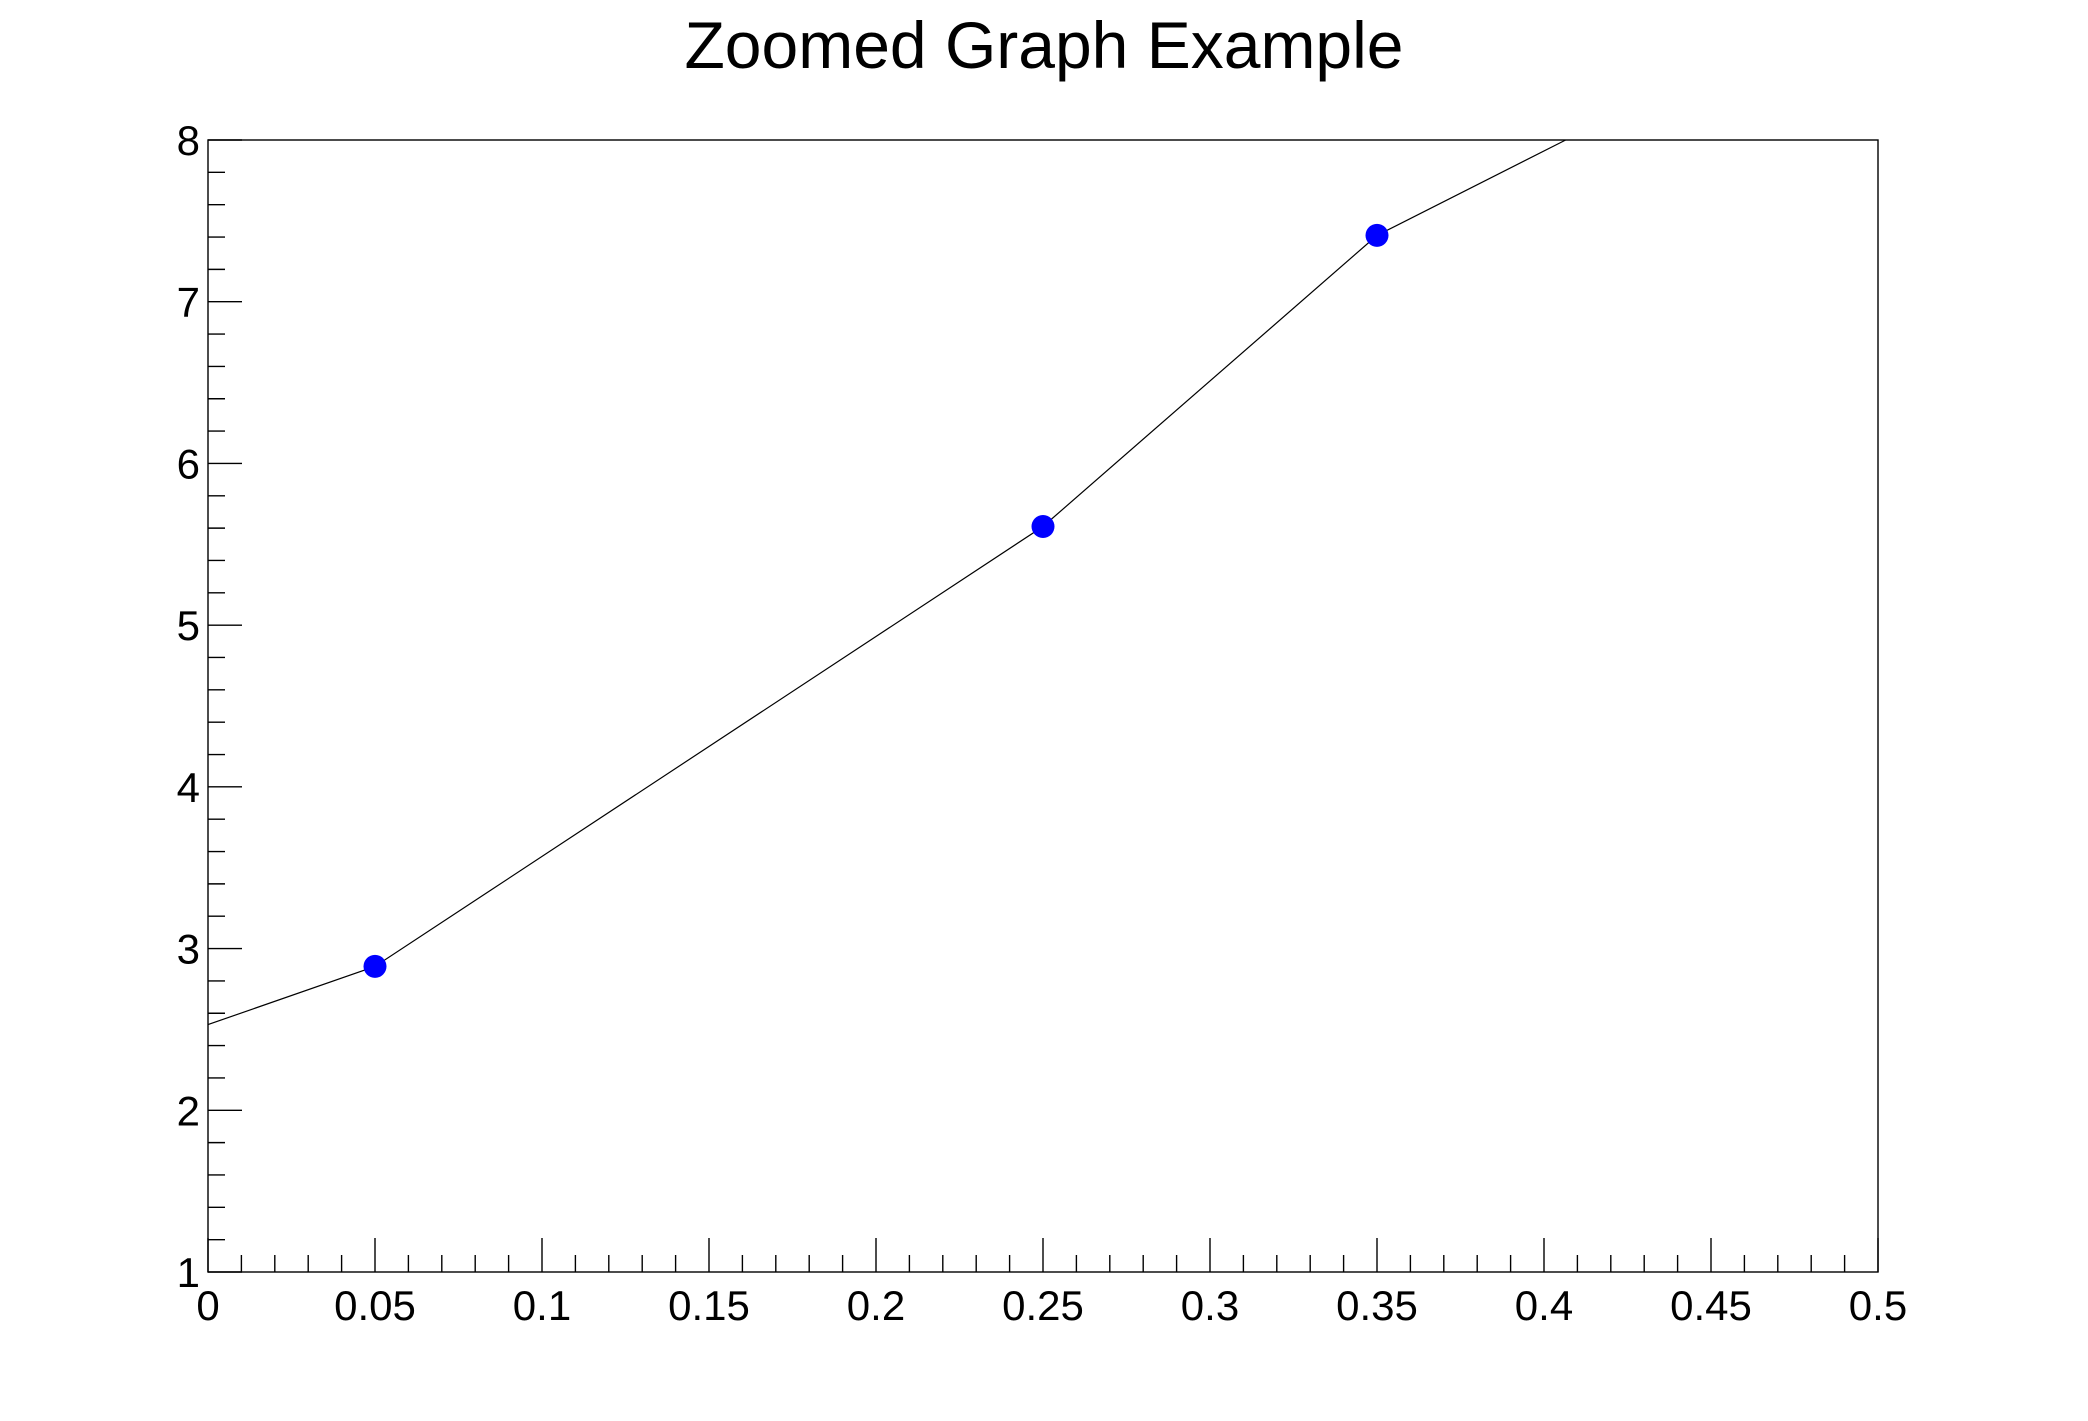  Describe the element at coordinates (1544, 1305) in the screenshot. I see `x-tick-label: 0.4` at that location.